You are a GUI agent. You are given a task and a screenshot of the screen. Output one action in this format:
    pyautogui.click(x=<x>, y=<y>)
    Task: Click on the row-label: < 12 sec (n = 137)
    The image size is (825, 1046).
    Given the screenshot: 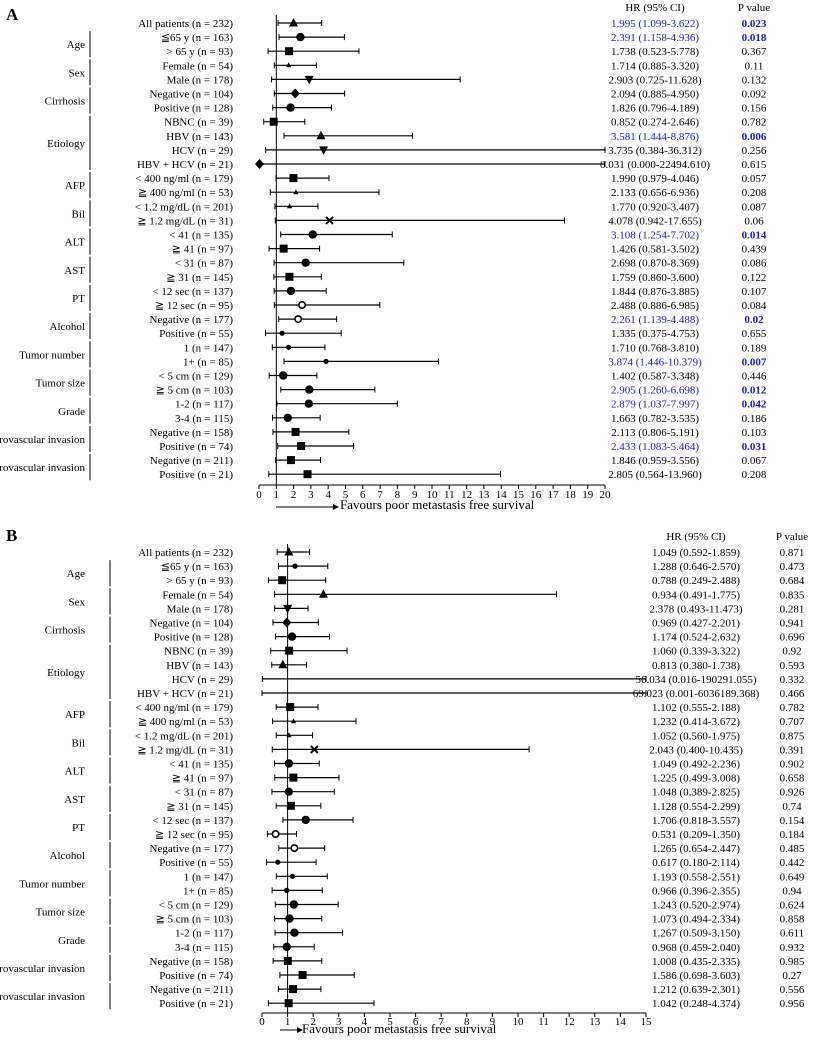 What is the action you would take?
    pyautogui.click(x=192, y=292)
    